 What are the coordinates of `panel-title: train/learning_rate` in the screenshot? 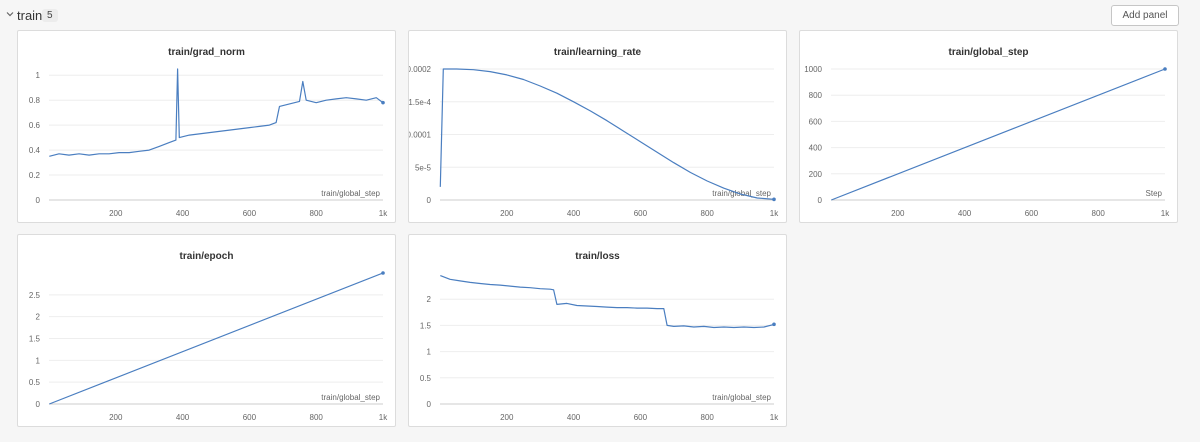 It's located at (597, 52).